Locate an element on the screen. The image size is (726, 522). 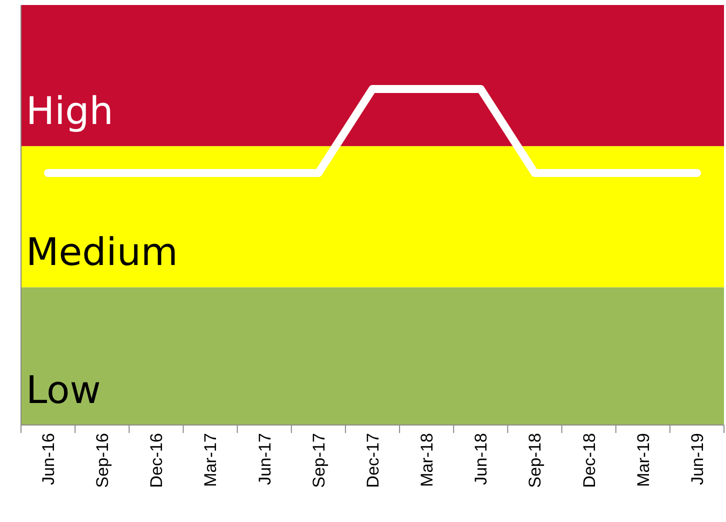
x-tick-label: Dec-16 is located at coordinates (156, 460).